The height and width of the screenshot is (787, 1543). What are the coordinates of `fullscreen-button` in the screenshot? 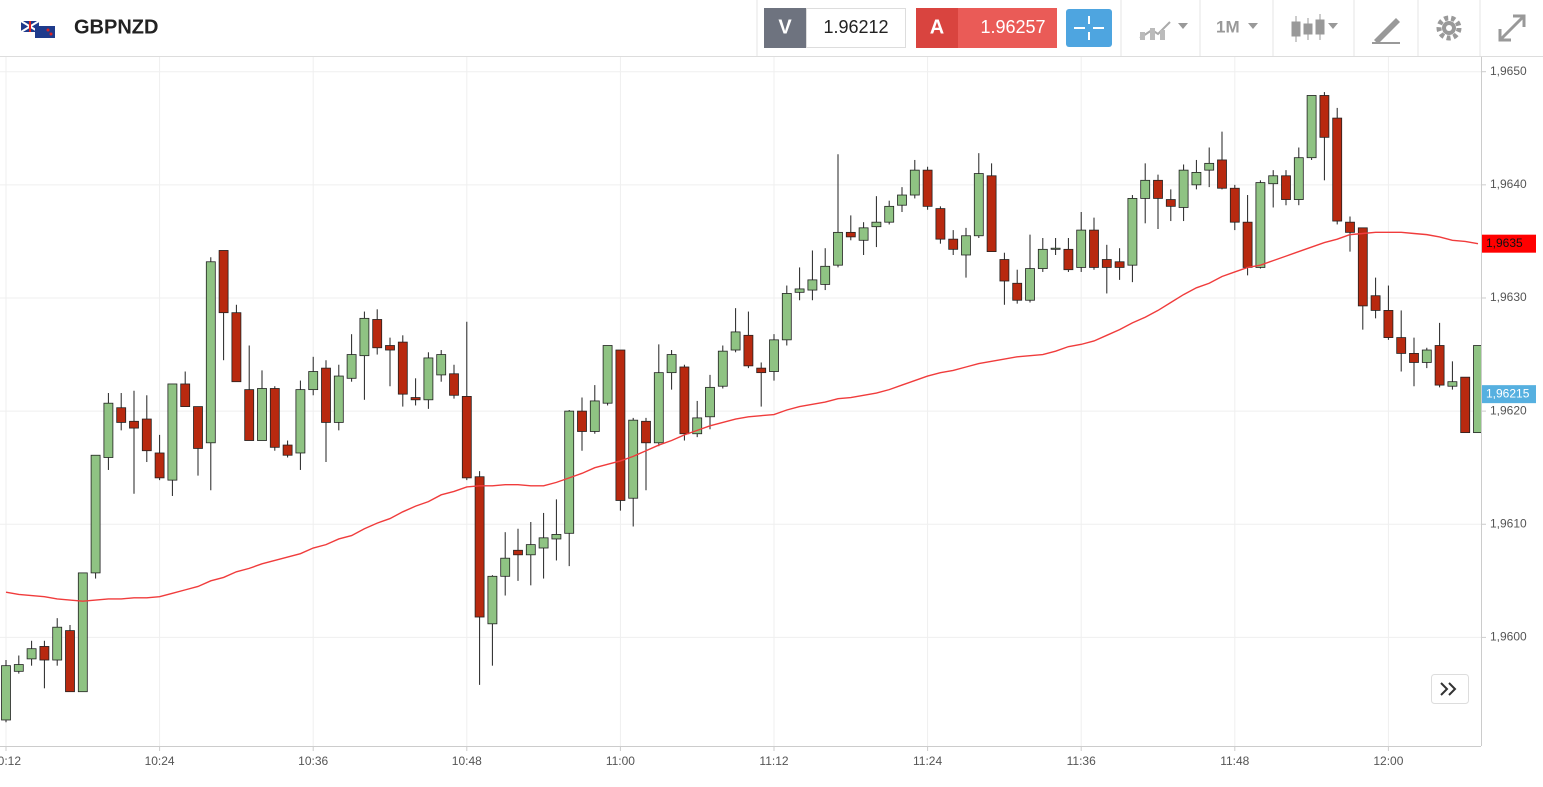 It's located at (1512, 28).